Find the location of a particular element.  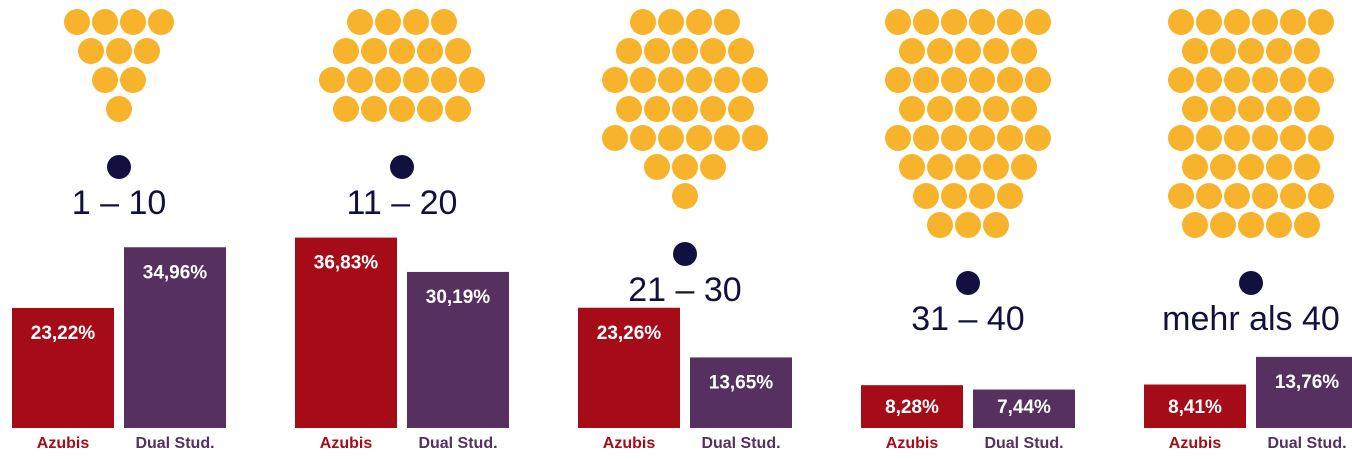

value-label: 8,28% is located at coordinates (912, 407).